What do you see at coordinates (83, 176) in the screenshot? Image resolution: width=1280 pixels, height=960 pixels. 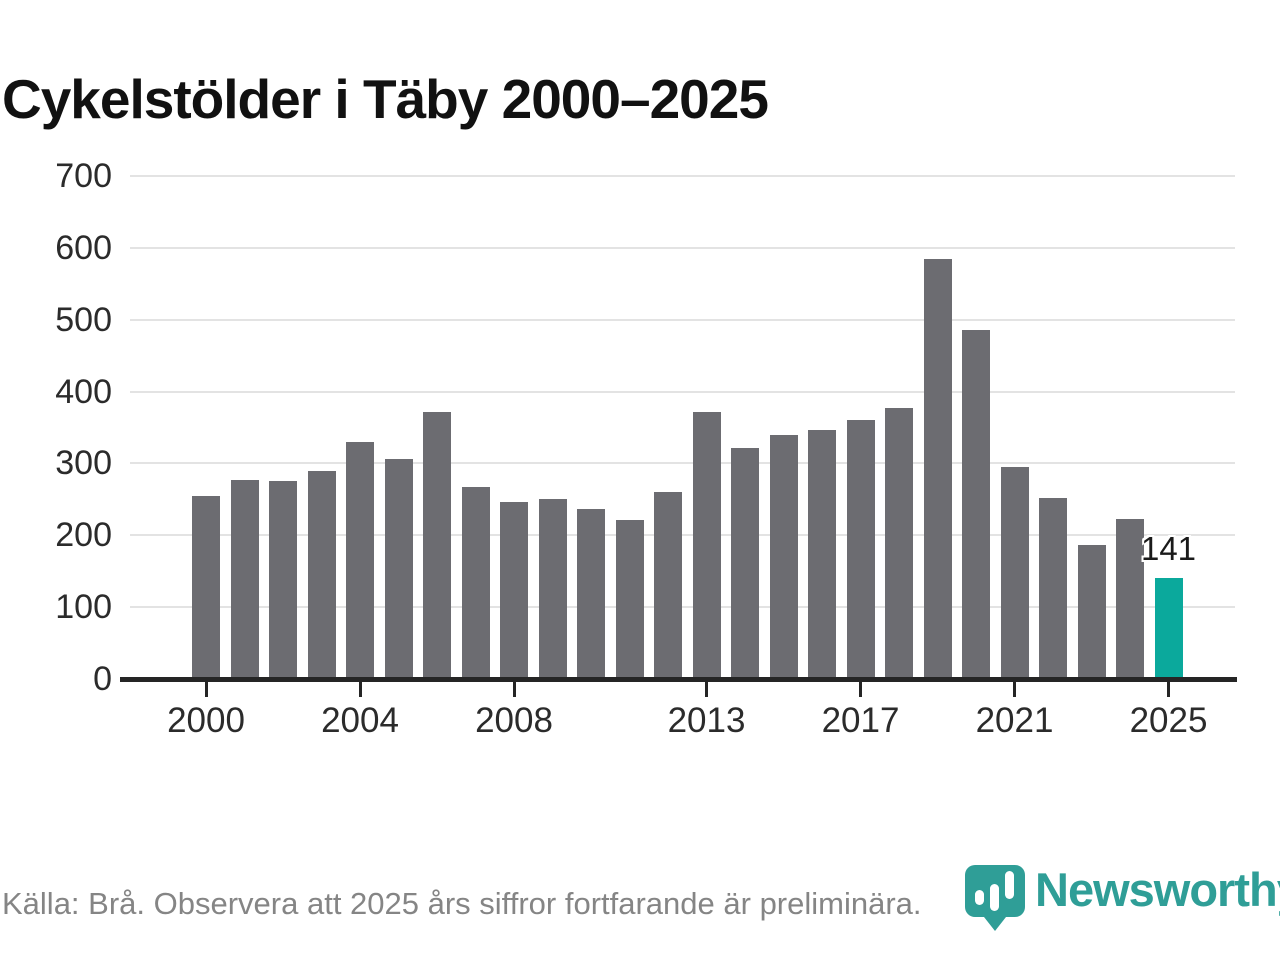 I see `y-tick-label-700: 700` at bounding box center [83, 176].